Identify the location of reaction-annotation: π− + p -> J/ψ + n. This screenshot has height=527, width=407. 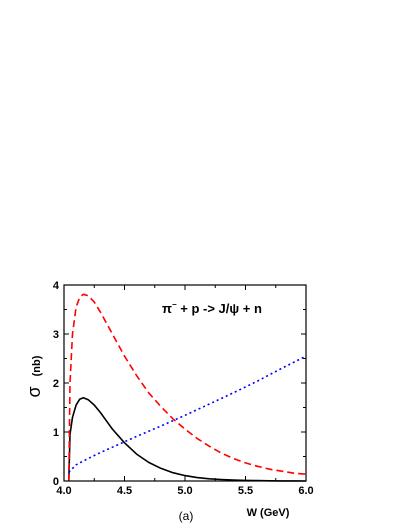
(212, 308).